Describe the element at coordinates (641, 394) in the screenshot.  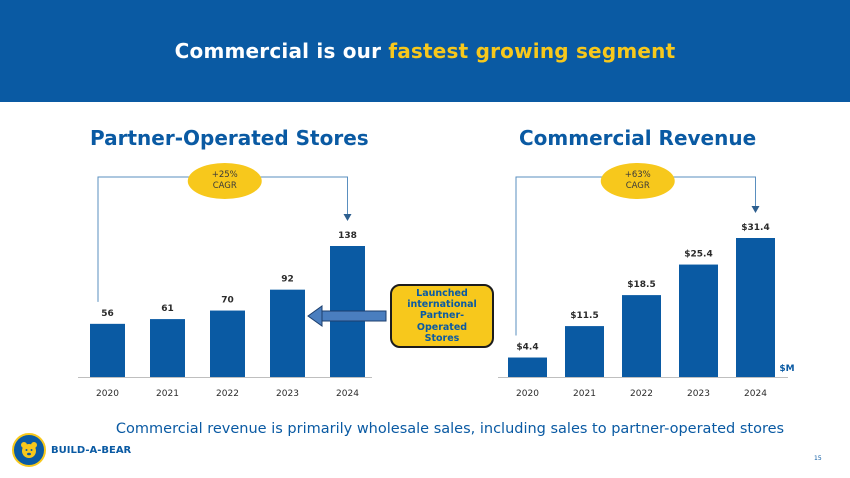
I see `right-tick-label-2022: 2022` at that location.